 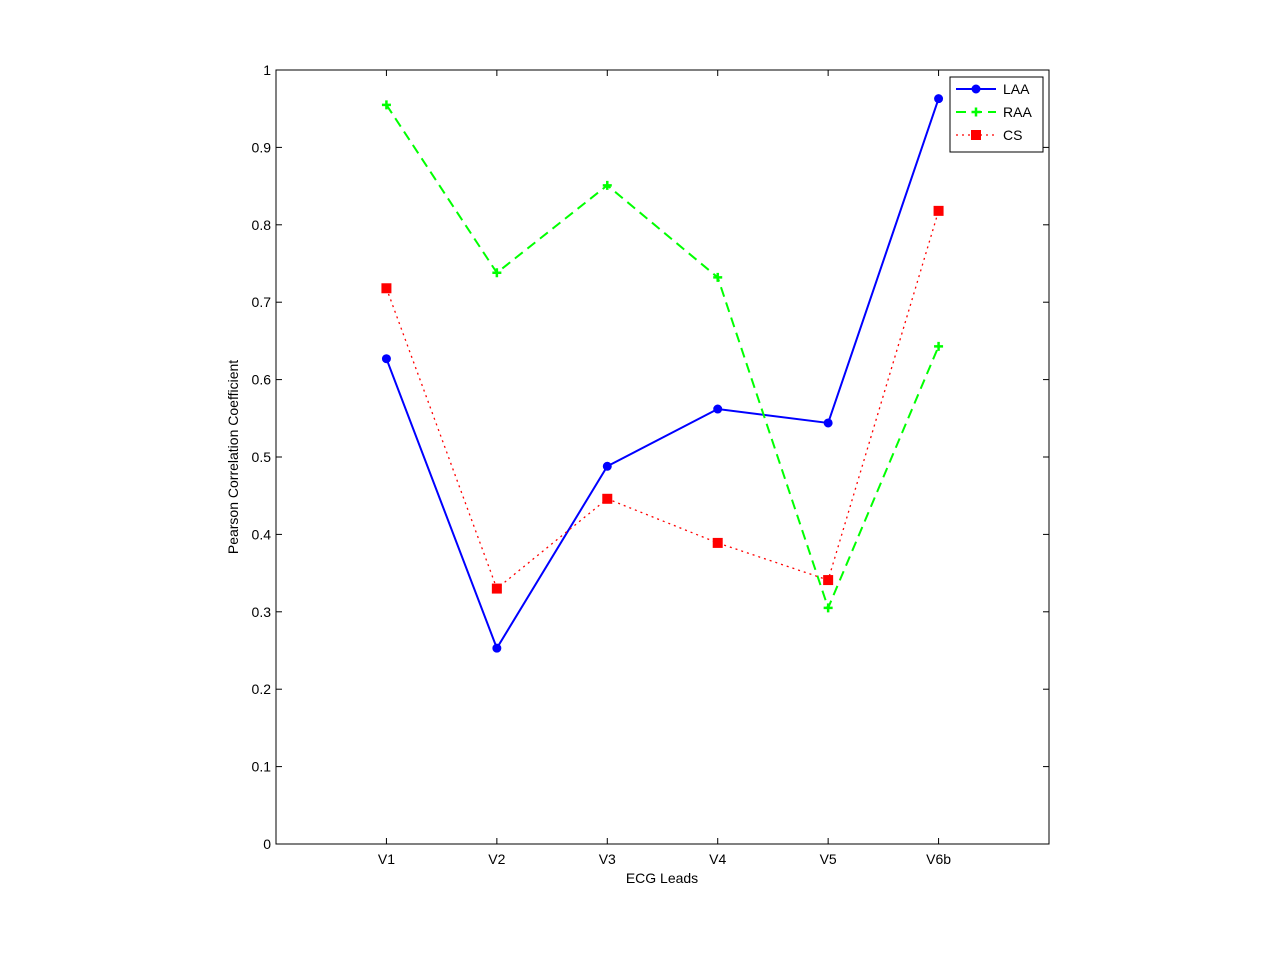 What do you see at coordinates (262, 225) in the screenshot?
I see `y-tick-label: 0.8` at bounding box center [262, 225].